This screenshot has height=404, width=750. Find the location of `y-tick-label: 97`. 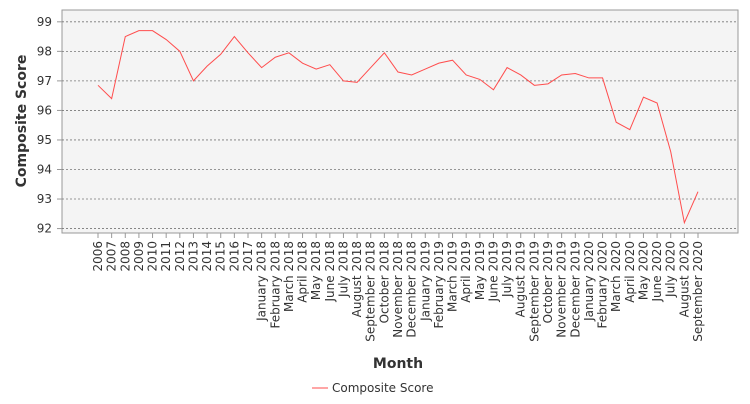

y-tick-label: 97 is located at coordinates (44, 81).